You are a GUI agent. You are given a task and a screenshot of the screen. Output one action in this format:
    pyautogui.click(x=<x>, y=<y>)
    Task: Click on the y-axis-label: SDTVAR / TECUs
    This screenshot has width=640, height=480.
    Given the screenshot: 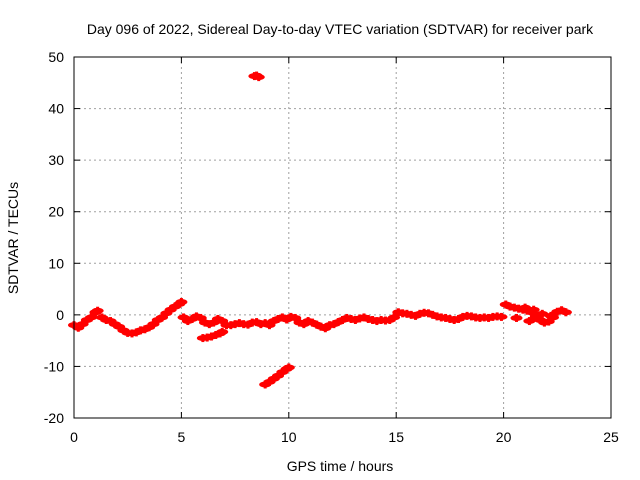 What is the action you would take?
    pyautogui.click(x=13, y=238)
    